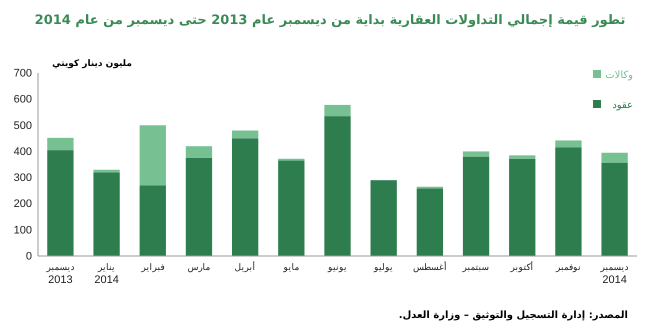  I want to click on x-tick-label: يونيو, so click(337, 267).